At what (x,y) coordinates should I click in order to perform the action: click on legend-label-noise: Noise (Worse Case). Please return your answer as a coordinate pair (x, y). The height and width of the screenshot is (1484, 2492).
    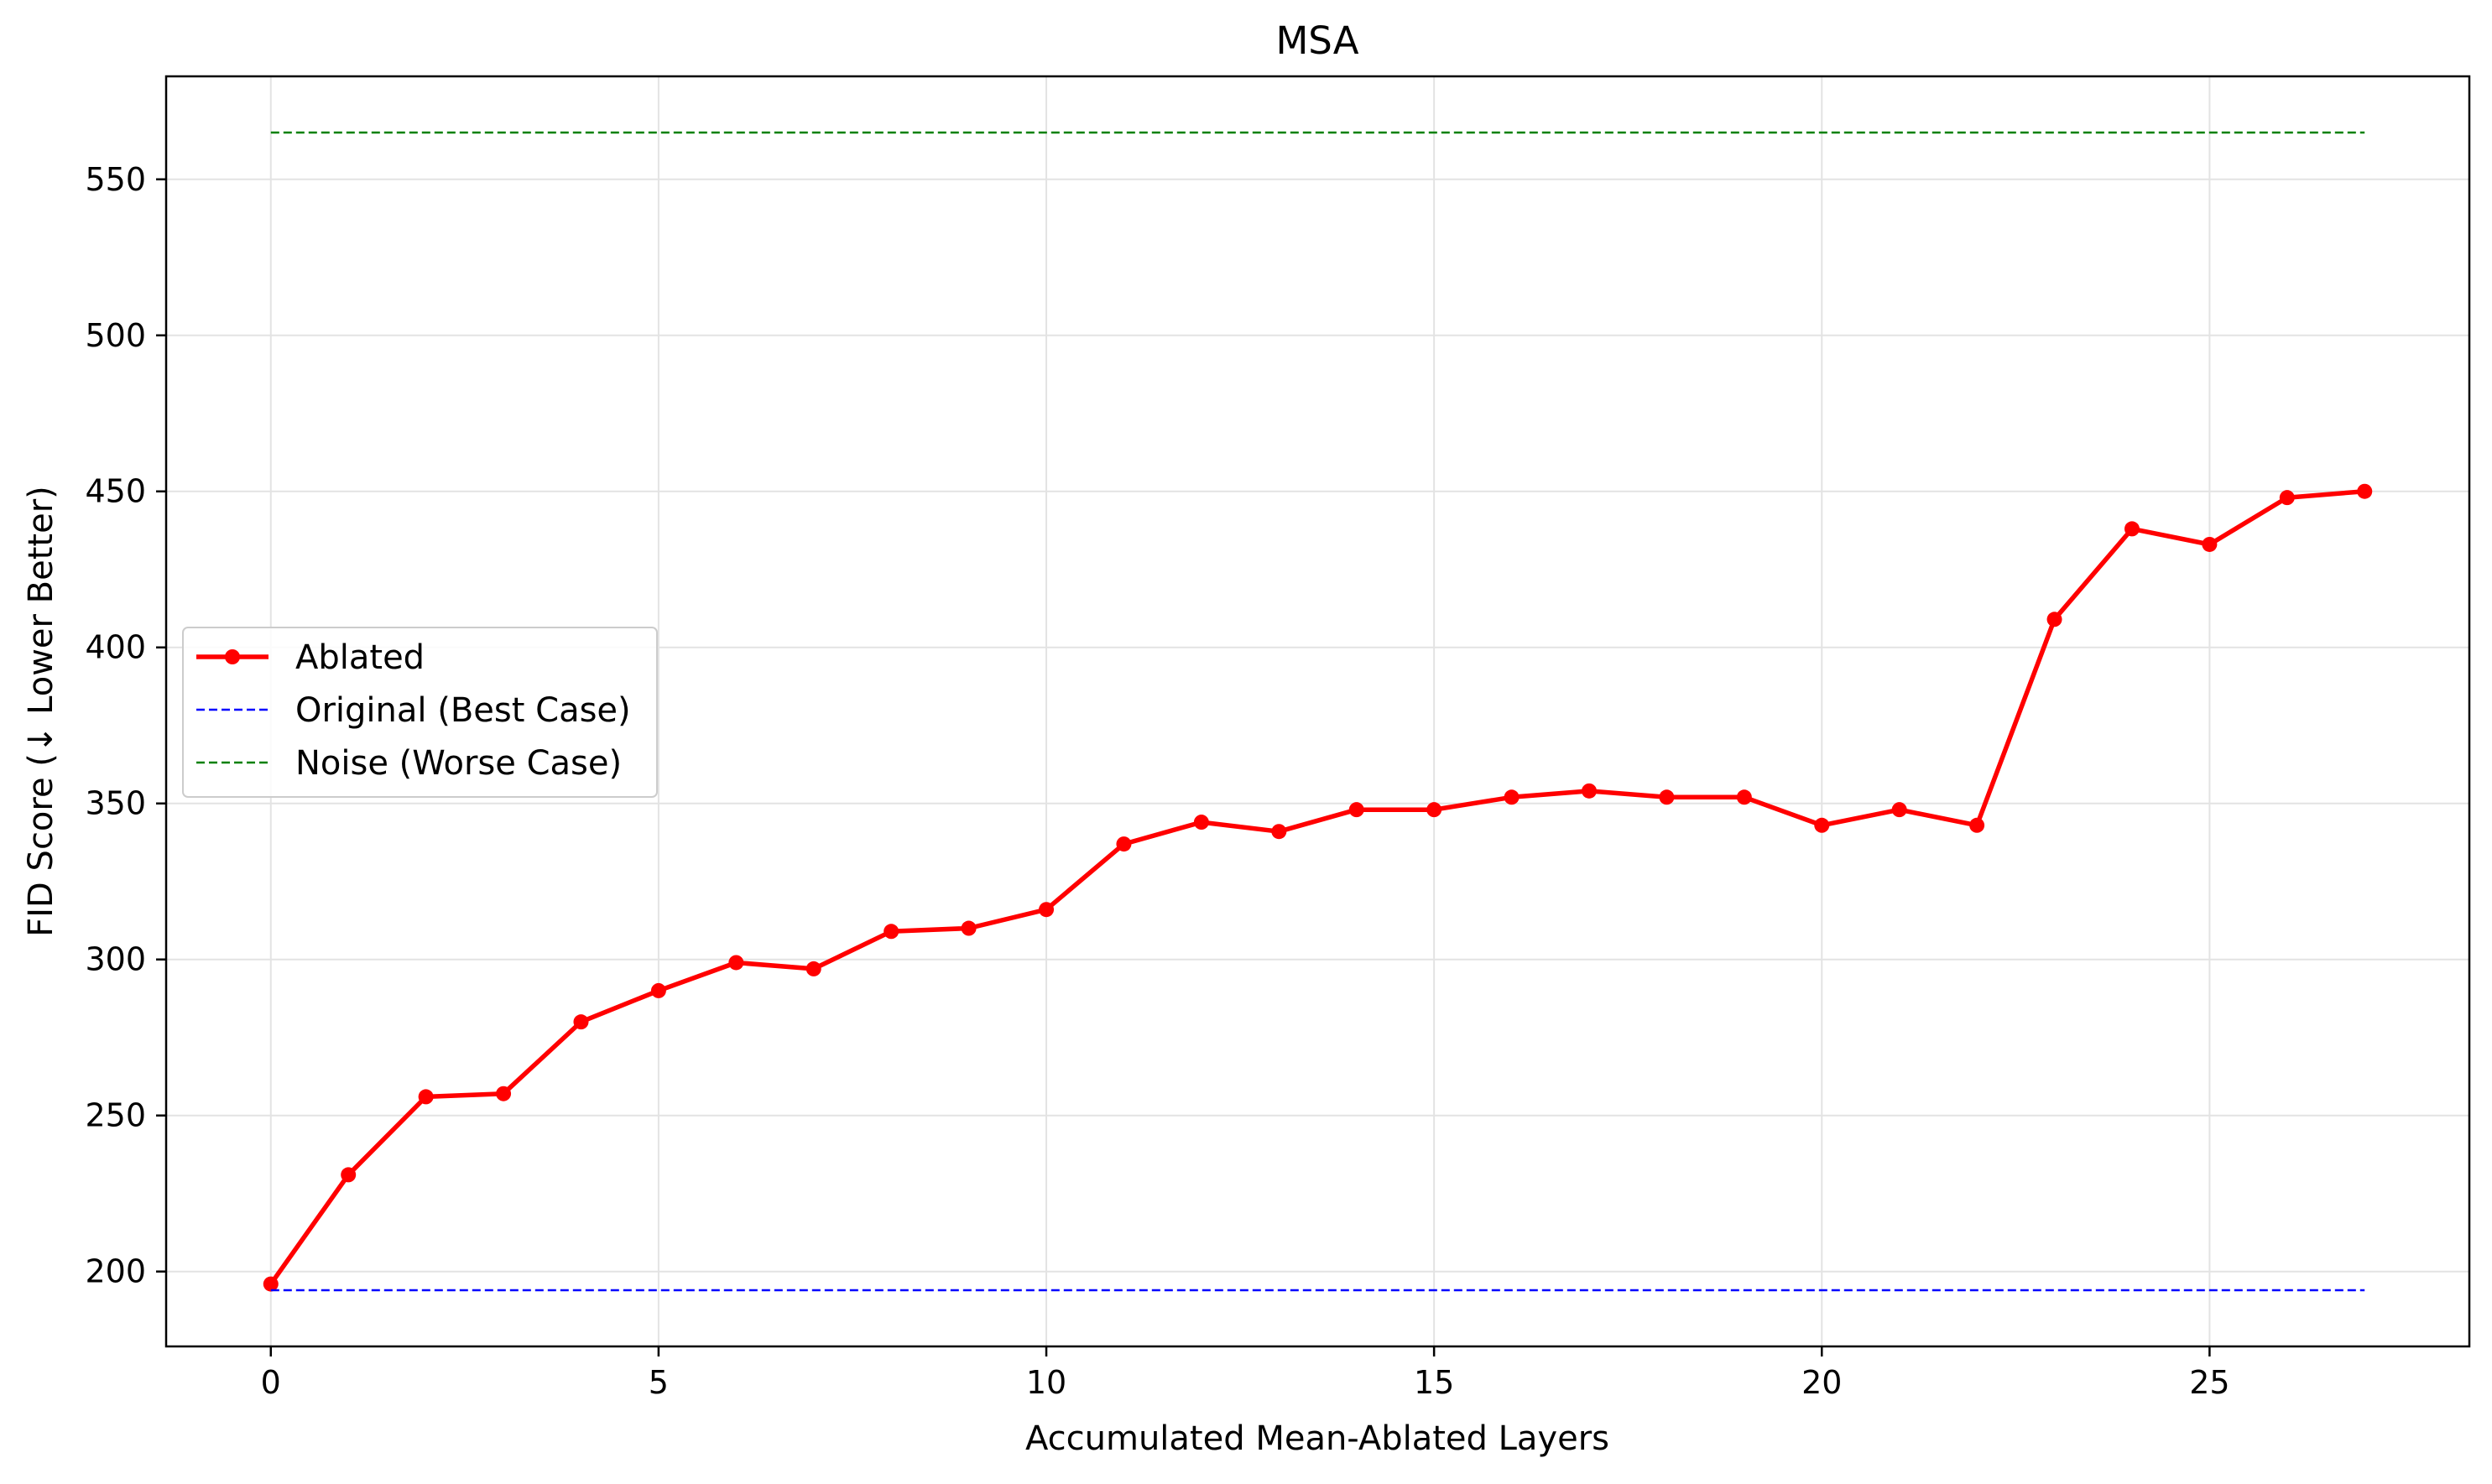
    Looking at the image, I should click on (459, 763).